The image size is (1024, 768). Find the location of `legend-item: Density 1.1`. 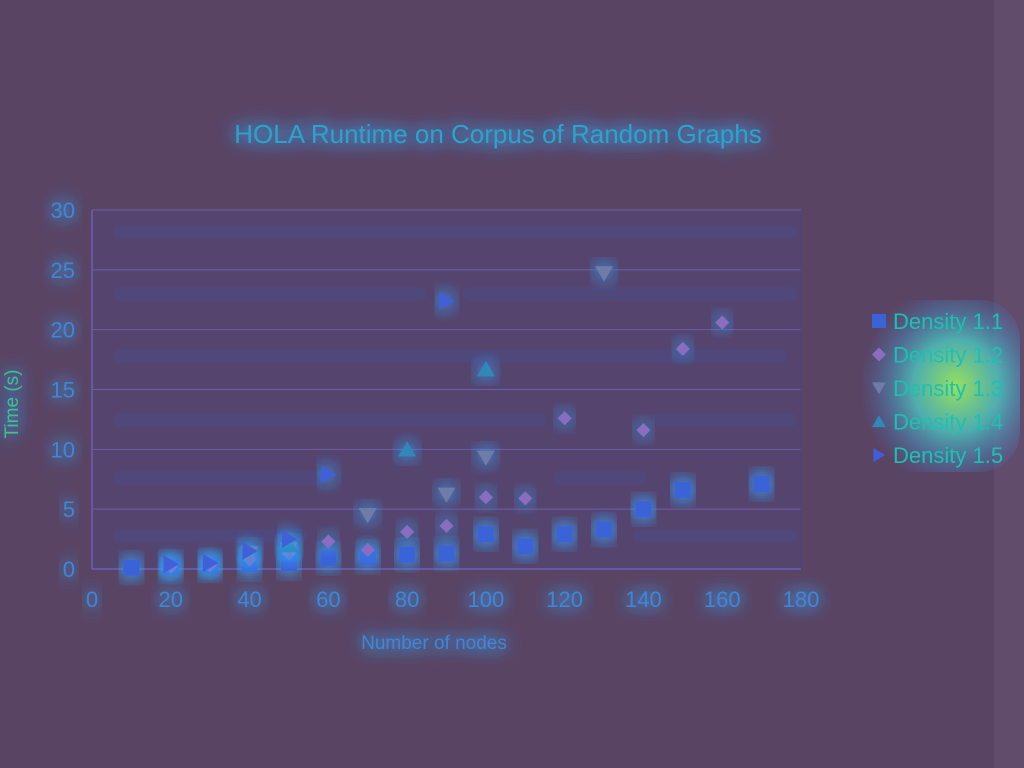

legend-item: Density 1.1 is located at coordinates (937, 321).